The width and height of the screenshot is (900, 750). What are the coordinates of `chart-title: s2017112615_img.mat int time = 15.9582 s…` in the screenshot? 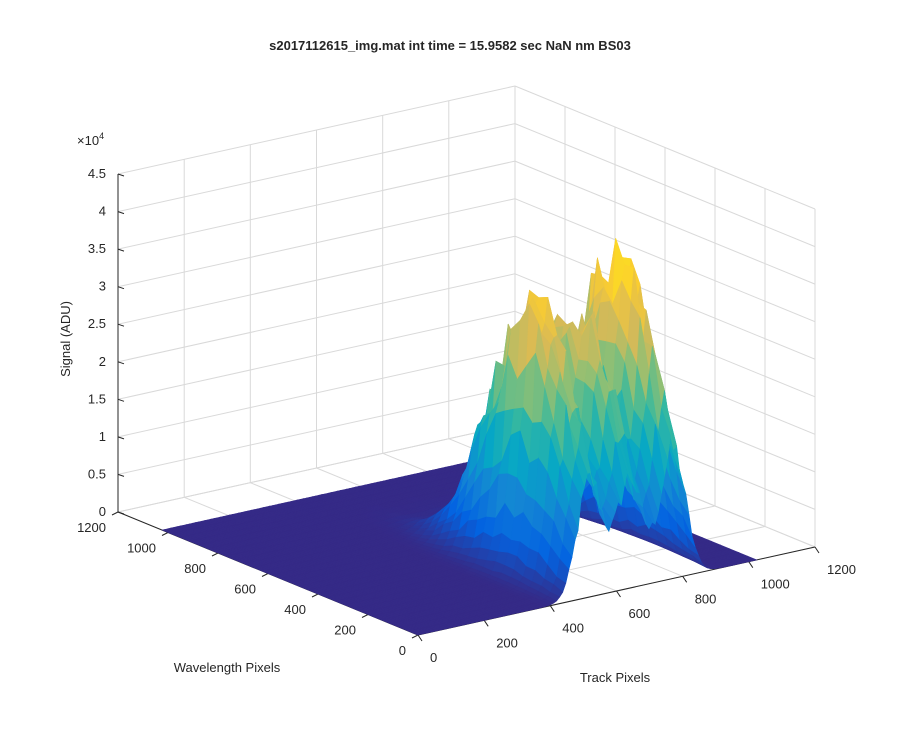 It's located at (450, 45).